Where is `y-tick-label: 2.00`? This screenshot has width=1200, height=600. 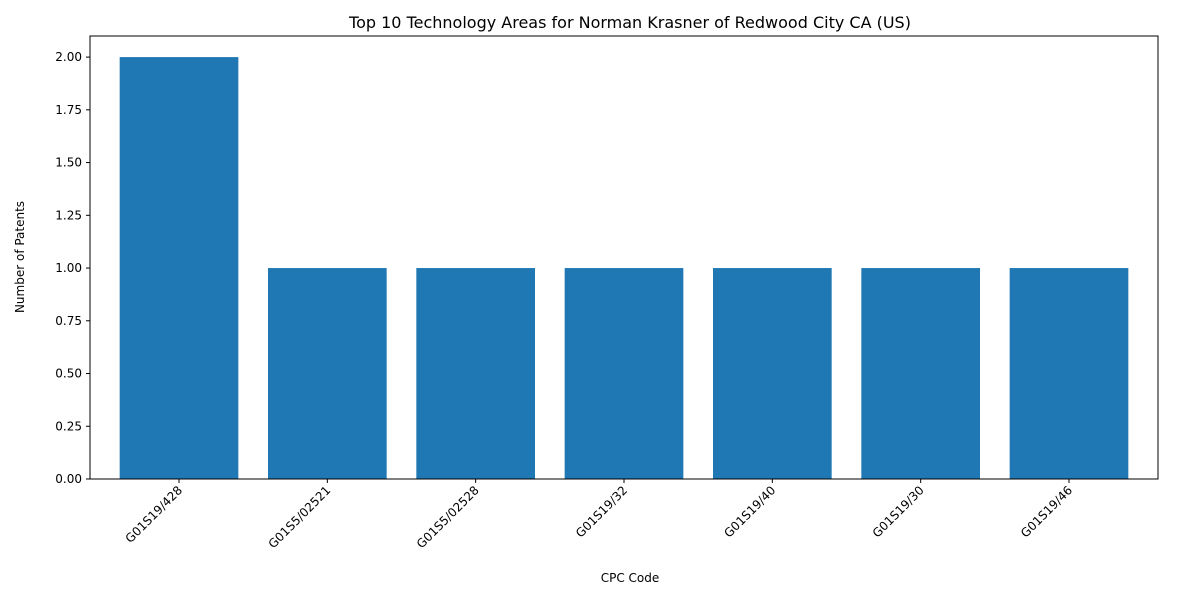
y-tick-label: 2.00 is located at coordinates (68, 57).